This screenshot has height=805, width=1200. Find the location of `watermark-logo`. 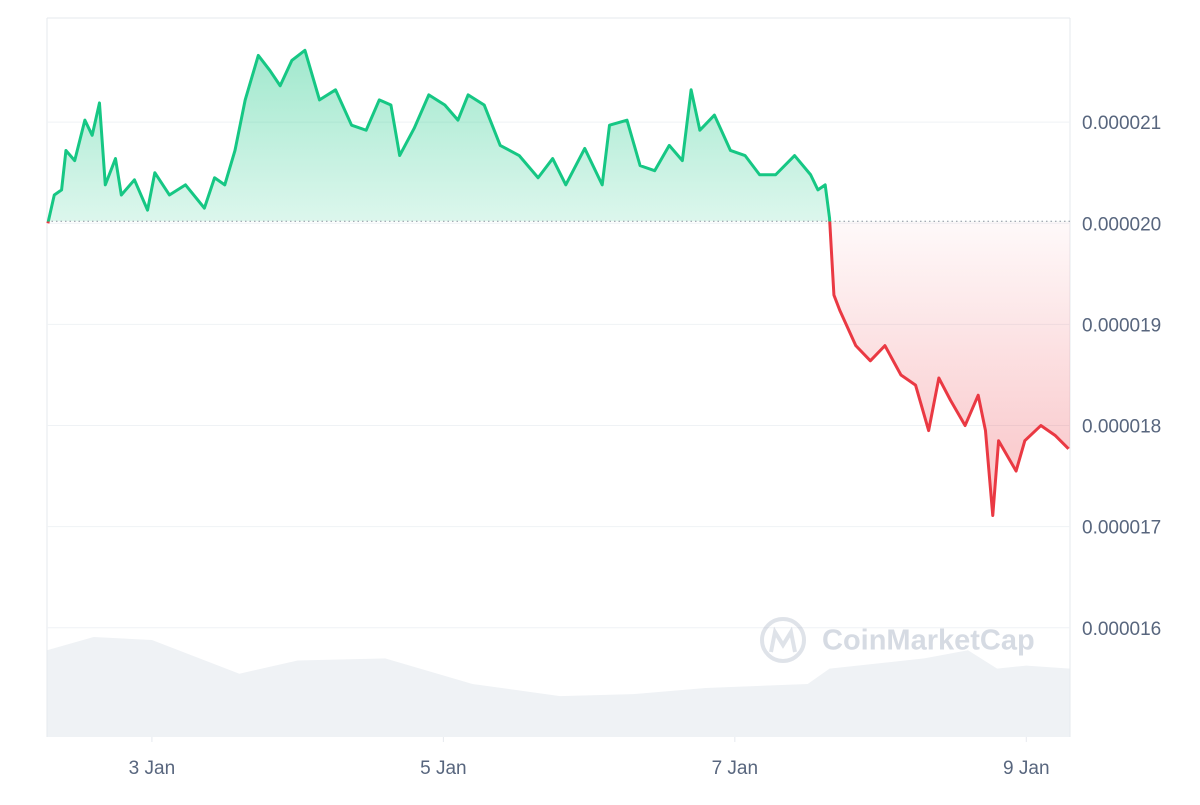

watermark-logo is located at coordinates (783, 640).